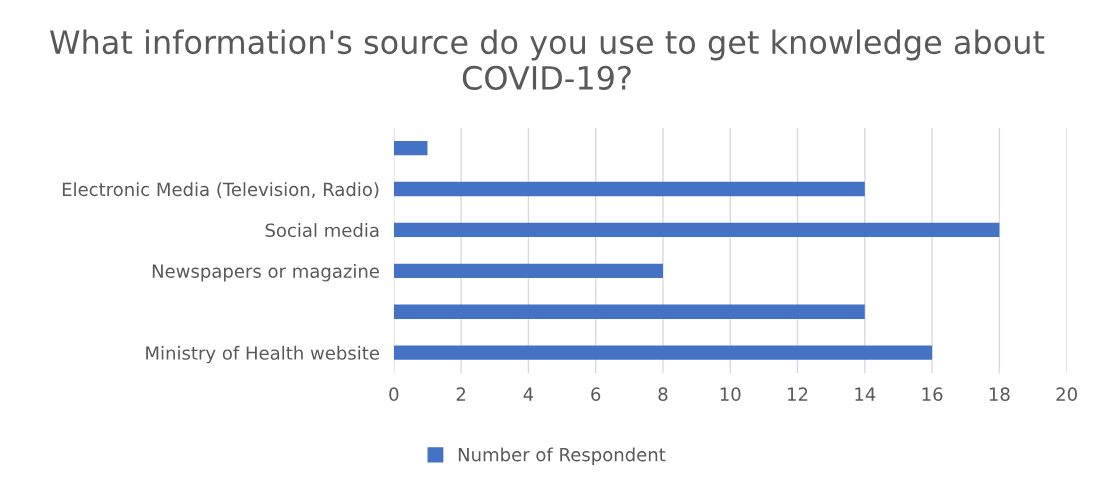 The width and height of the screenshot is (1094, 491). I want to click on x-tick-label: 2, so click(461, 394).